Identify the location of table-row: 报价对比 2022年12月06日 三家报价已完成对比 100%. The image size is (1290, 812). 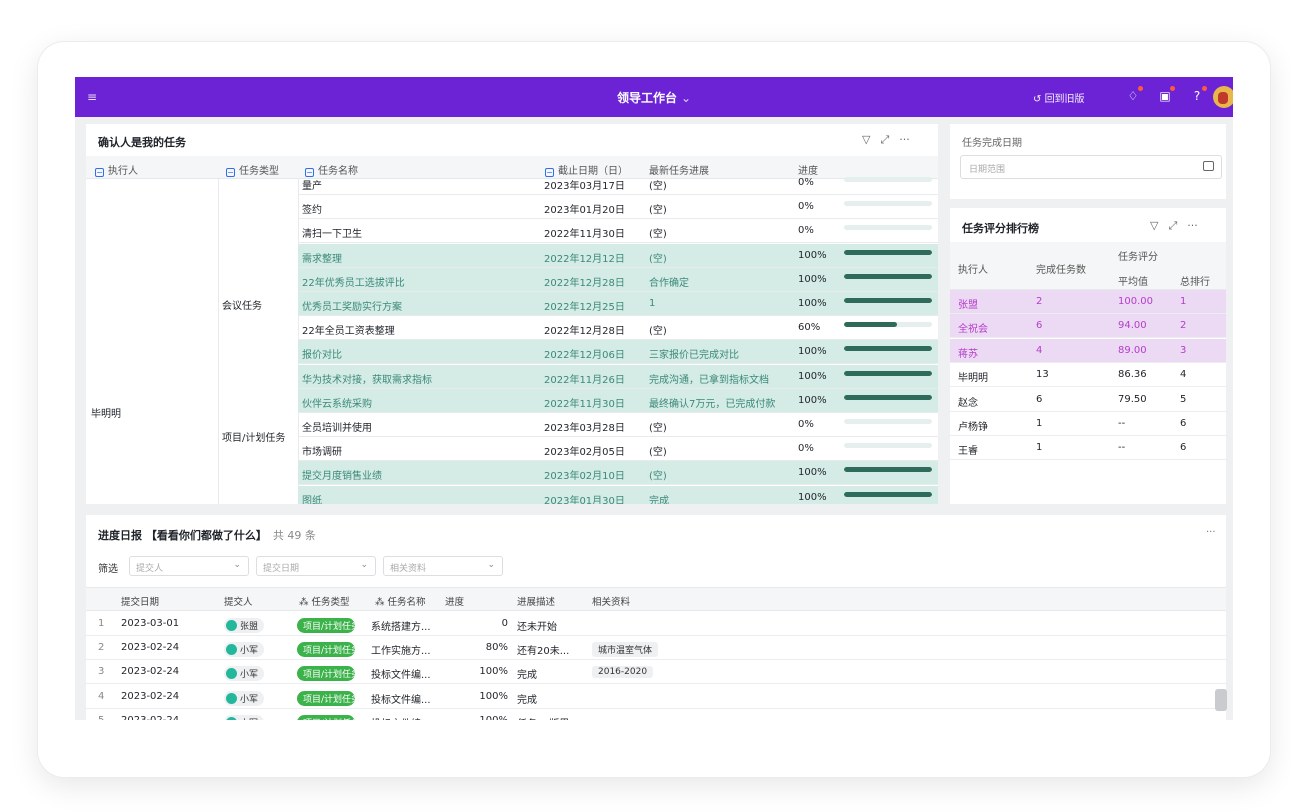
(618, 352).